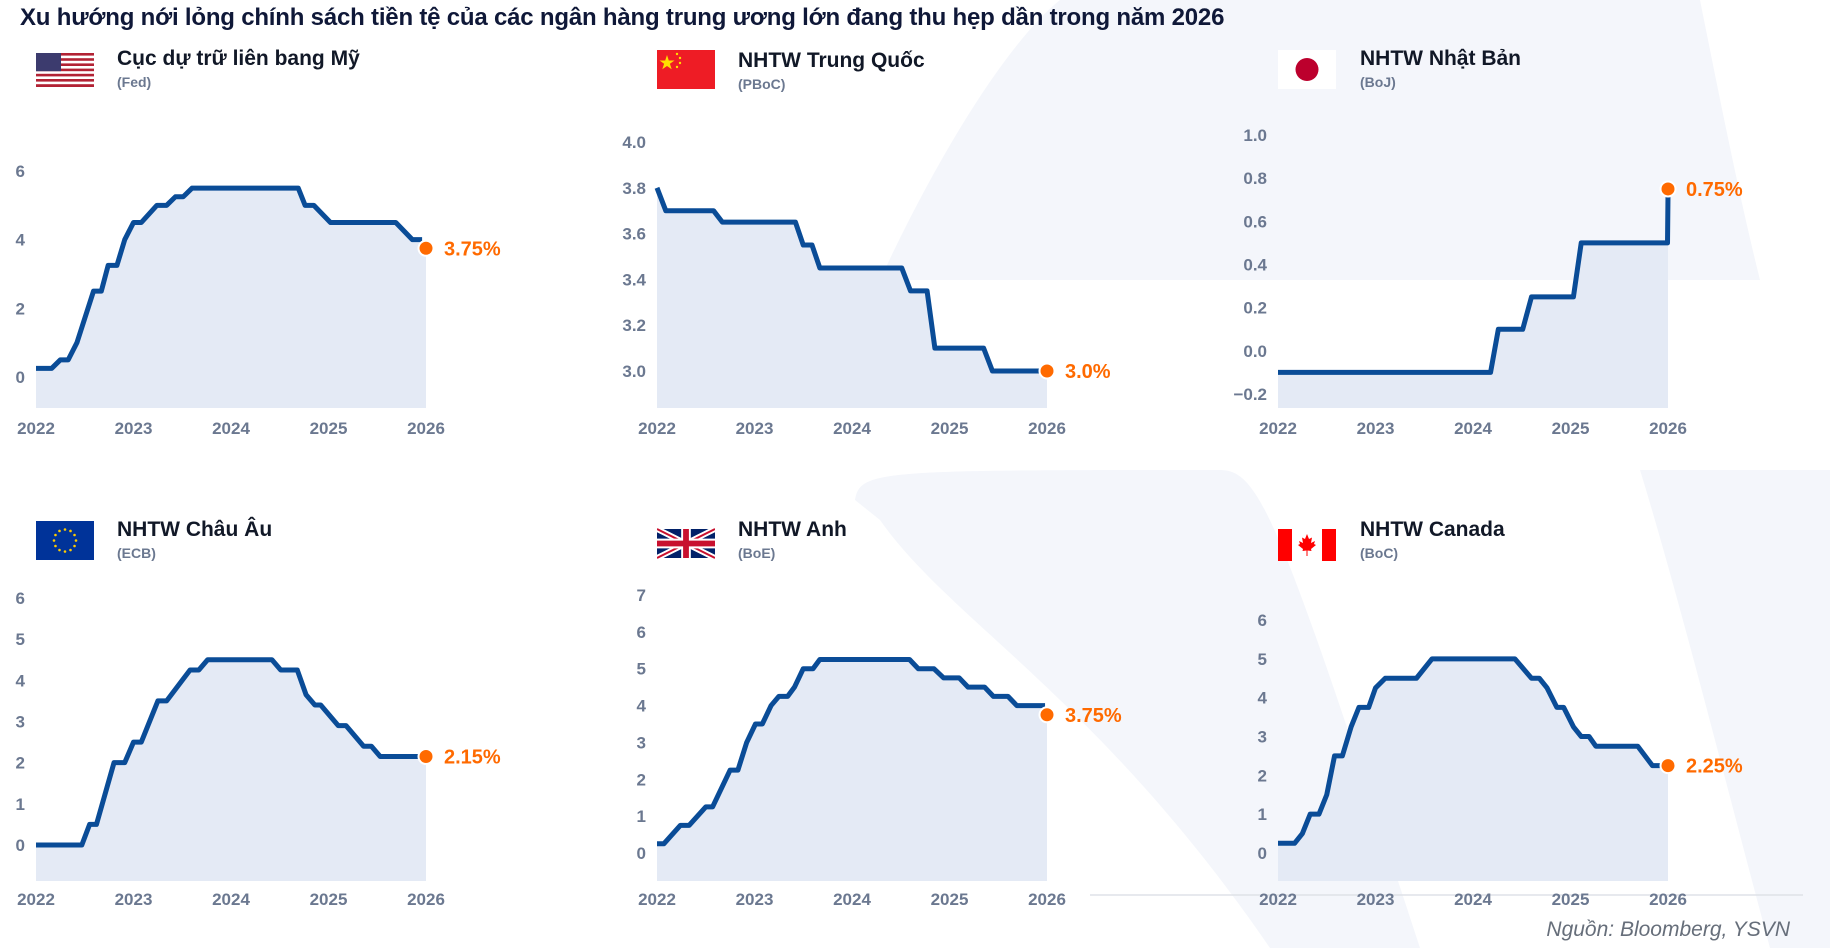 The width and height of the screenshot is (1830, 948). I want to click on panel-subtitle-ecb: (ECB), so click(136, 553).